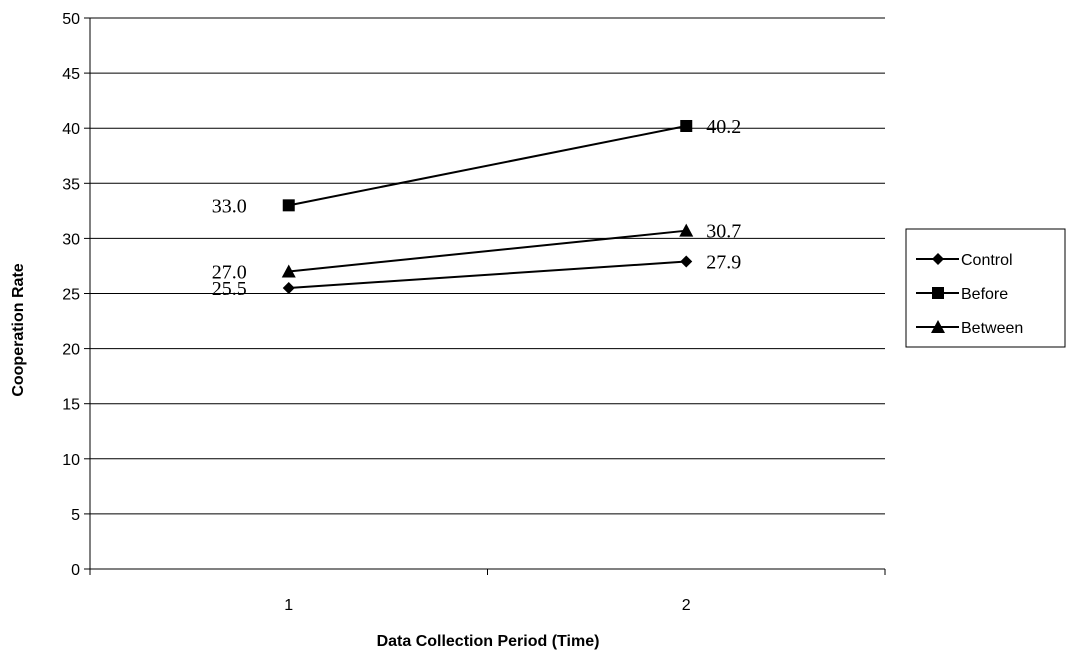 Image resolution: width=1066 pixels, height=654 pixels. Describe the element at coordinates (18, 329) in the screenshot. I see `y-axis-title: Cooperation Rate` at that location.